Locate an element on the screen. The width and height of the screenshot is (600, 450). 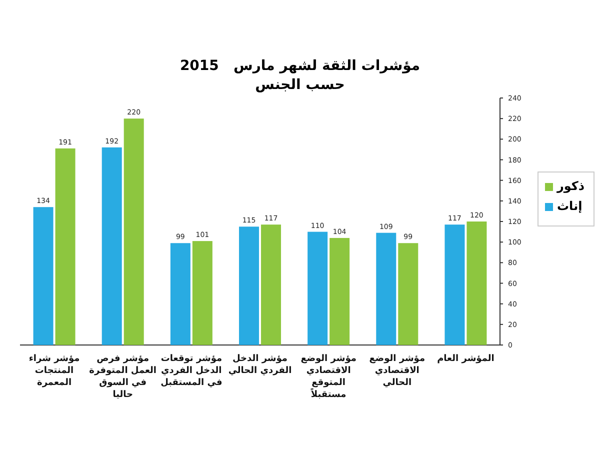
legend-label: ذكور is located at coordinates (571, 186).